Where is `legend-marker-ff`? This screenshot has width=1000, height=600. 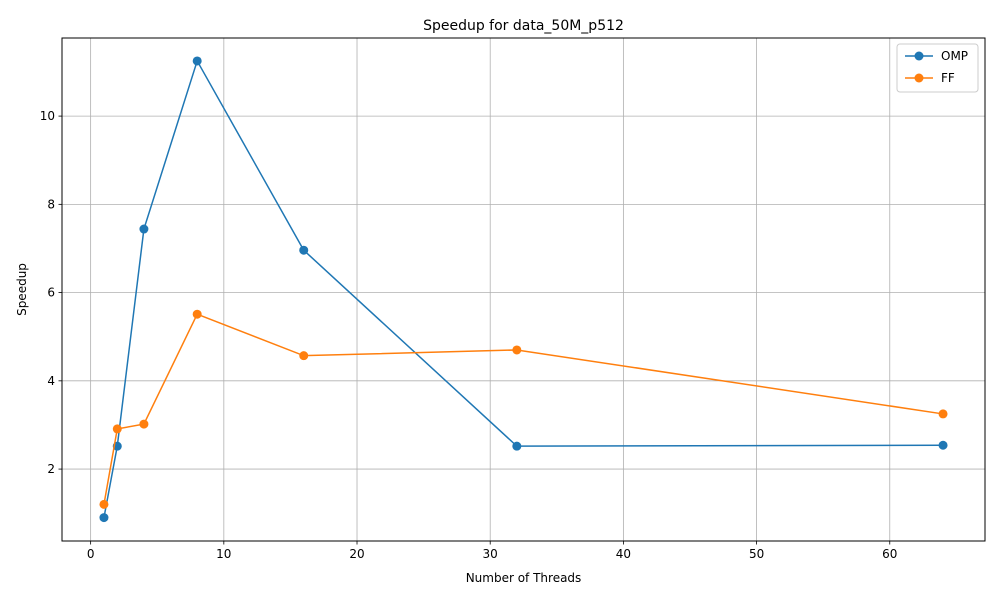 legend-marker-ff is located at coordinates (919, 78).